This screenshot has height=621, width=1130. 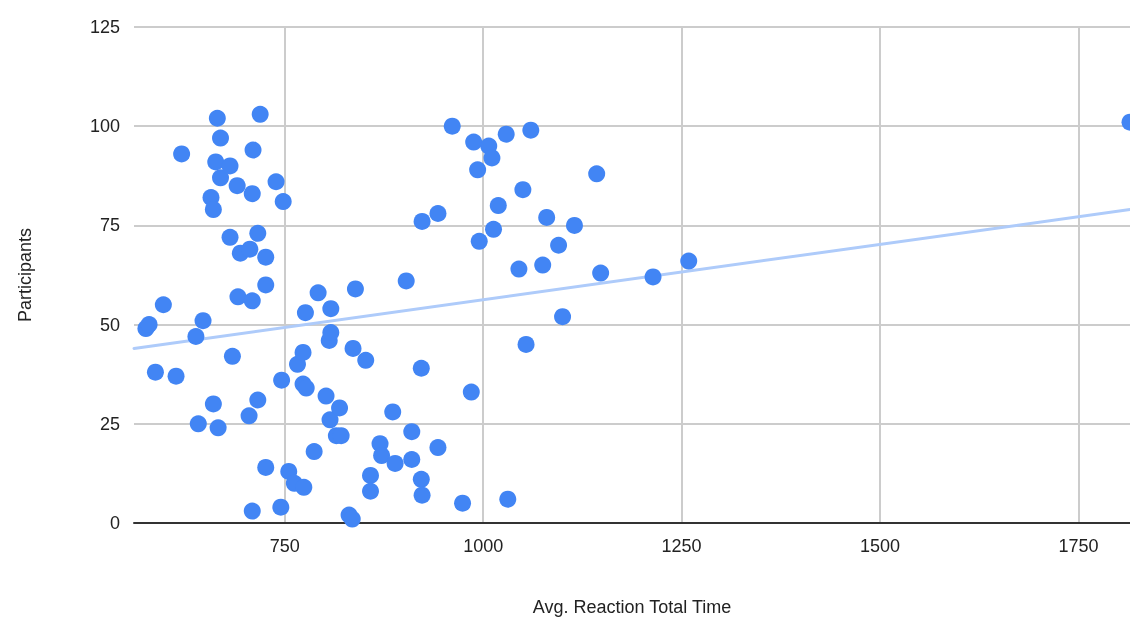 I want to click on x-tick-label: 750, so click(x=284, y=546).